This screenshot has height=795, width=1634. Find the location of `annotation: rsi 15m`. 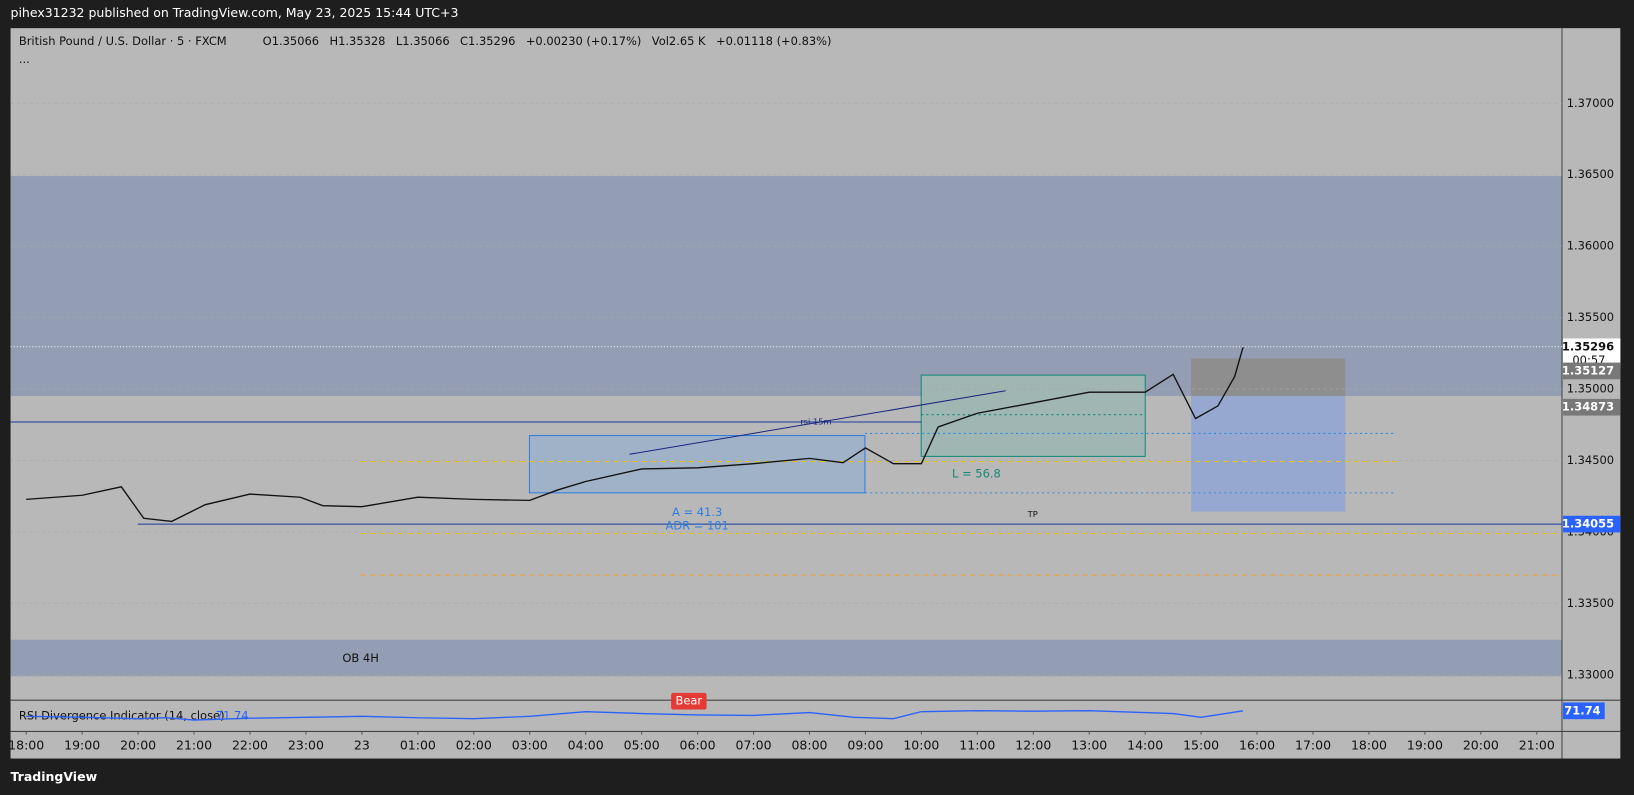

annotation: rsi 15m is located at coordinates (815, 421).